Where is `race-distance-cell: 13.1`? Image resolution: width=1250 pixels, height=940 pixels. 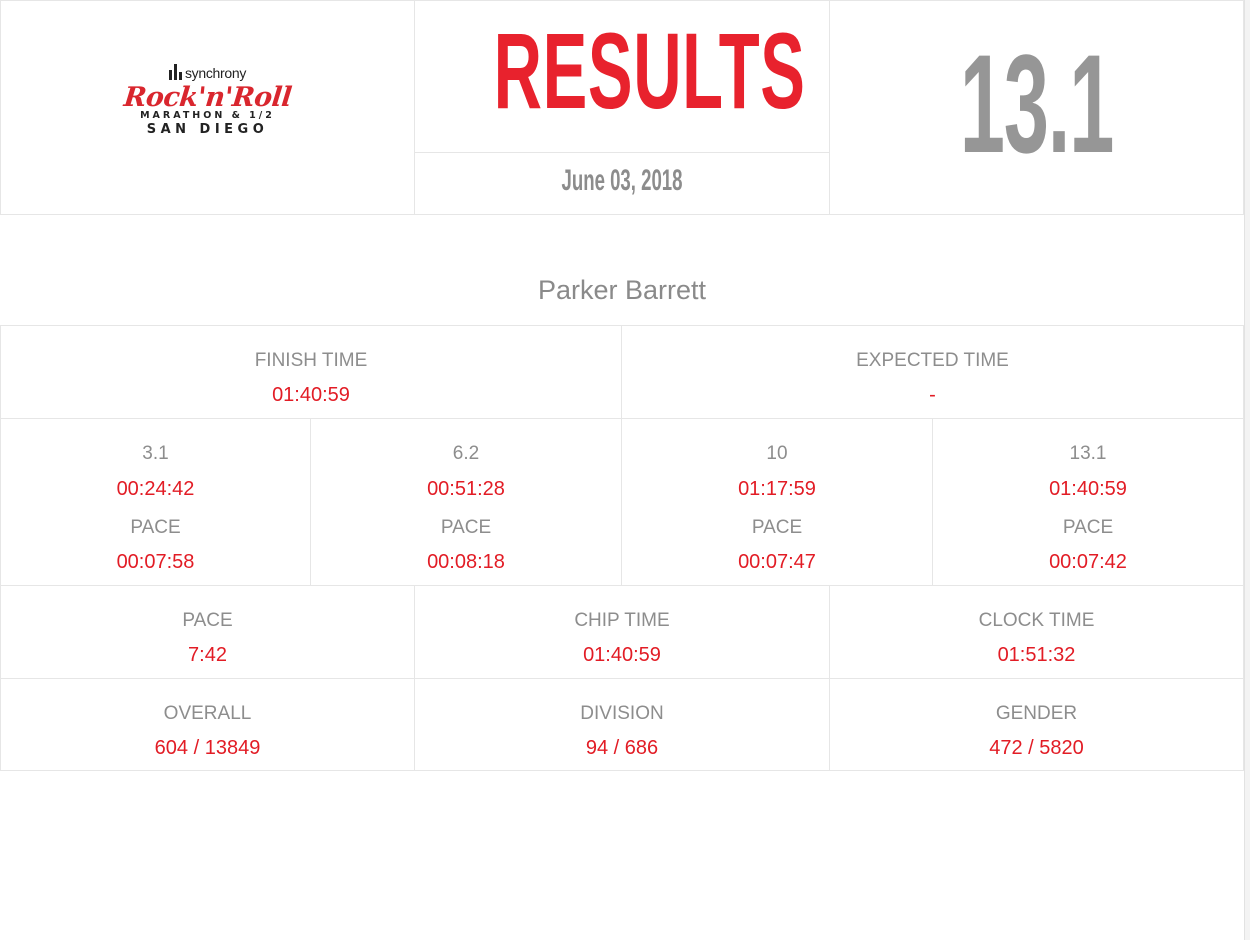 race-distance-cell: 13.1 is located at coordinates (1037, 107).